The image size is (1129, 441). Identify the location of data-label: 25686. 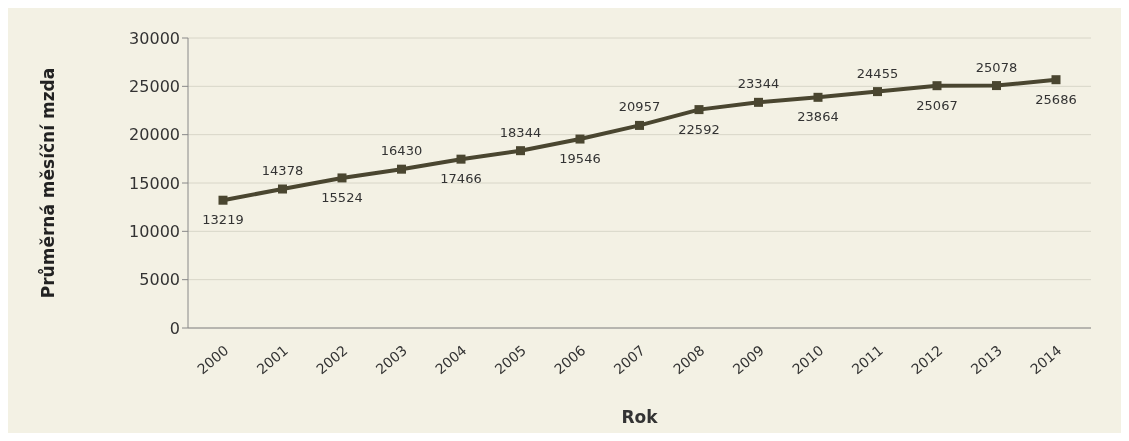
(1056, 99).